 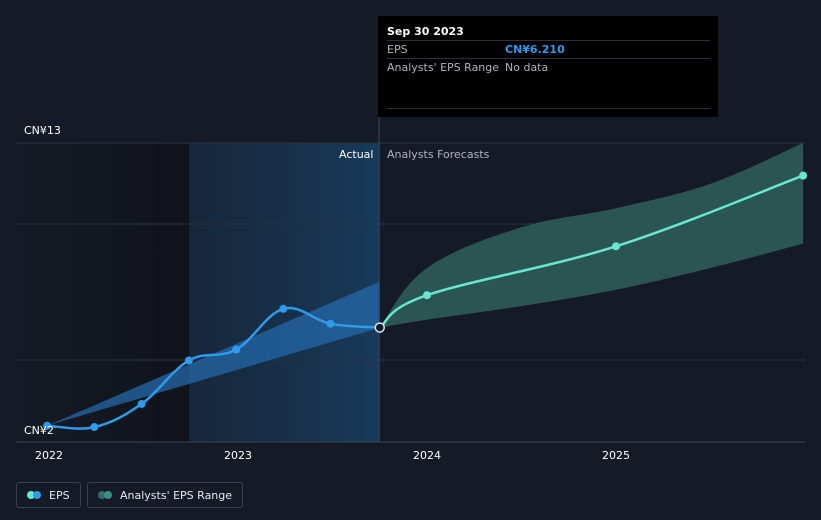 What do you see at coordinates (176, 495) in the screenshot?
I see `legend-range-label: Analysts' EPS Range` at bounding box center [176, 495].